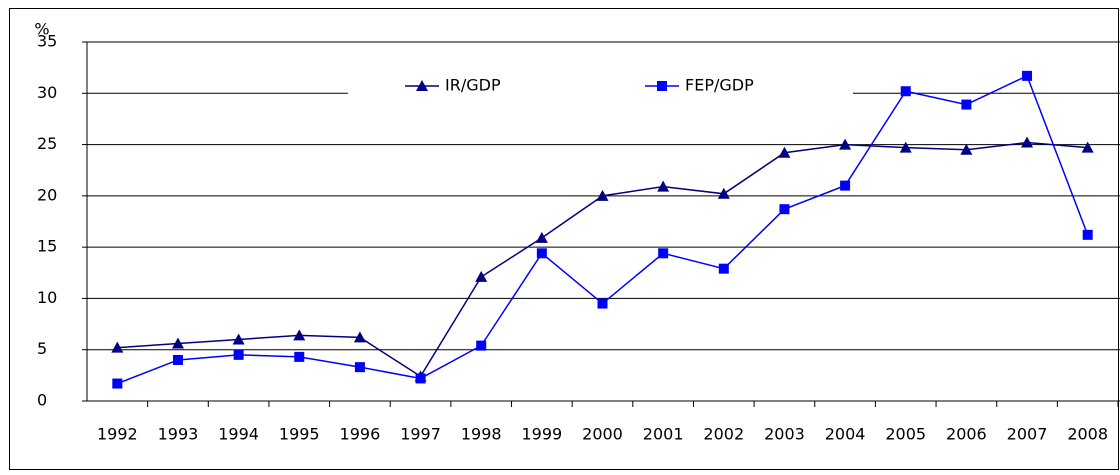 Image resolution: width=1120 pixels, height=475 pixels. What do you see at coordinates (41, 29) in the screenshot?
I see `y-axis-label: %` at bounding box center [41, 29].